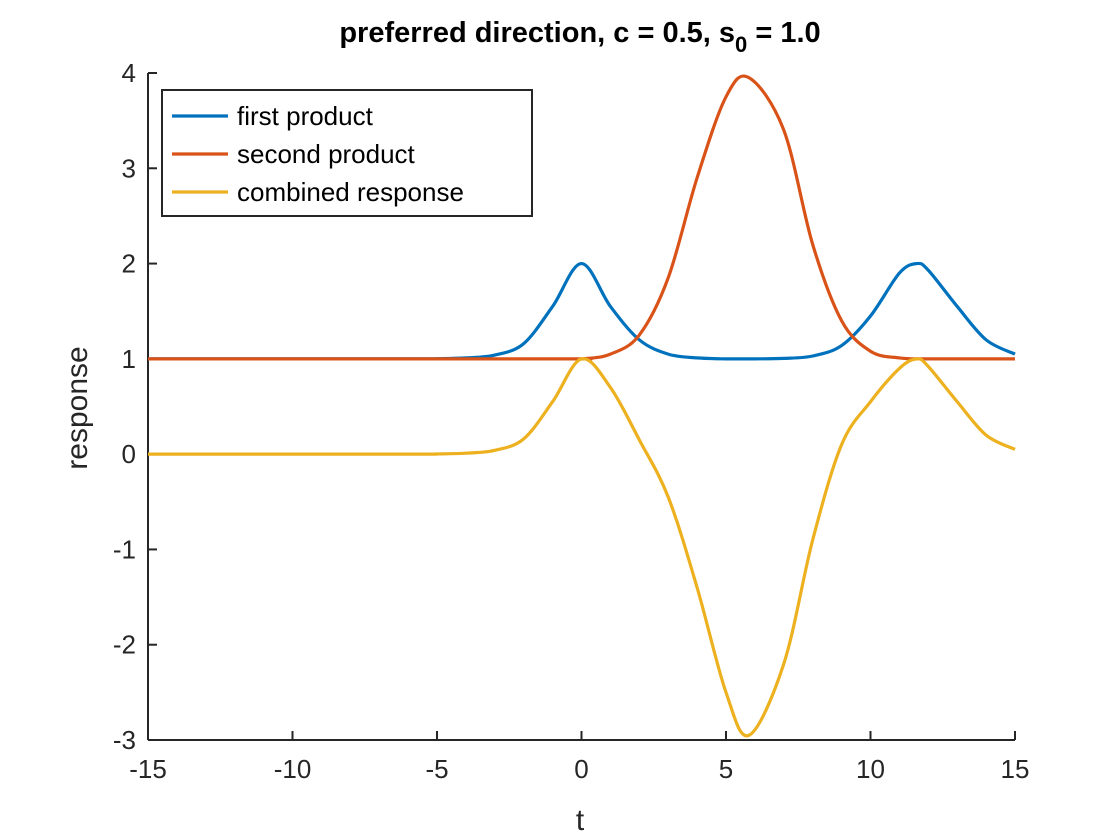 Image resolution: width=1120 pixels, height=840 pixels. Describe the element at coordinates (726, 769) in the screenshot. I see `x-tick-label: 5` at that location.